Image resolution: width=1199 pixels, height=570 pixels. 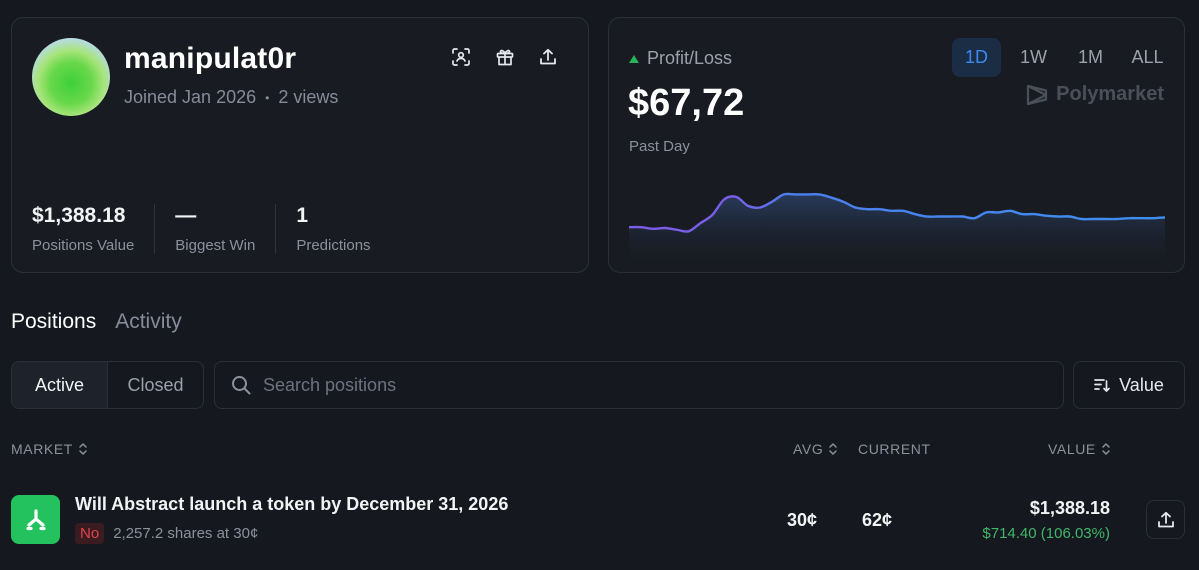 What do you see at coordinates (90, 533) in the screenshot?
I see `outcome-badge: No` at bounding box center [90, 533].